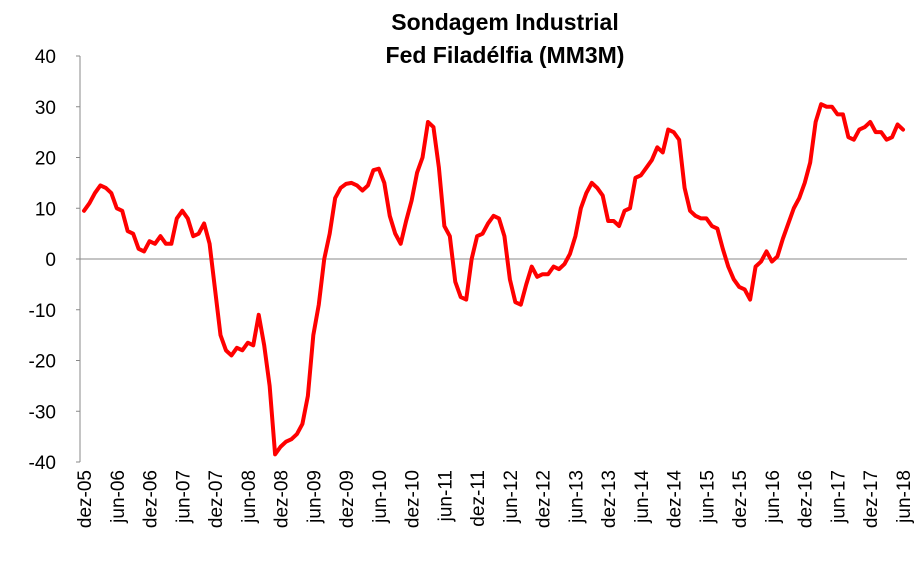 The image size is (915, 564). Describe the element at coordinates (505, 55) in the screenshot. I see `chart-title: Fed Filadélfia (MM3M)` at that location.